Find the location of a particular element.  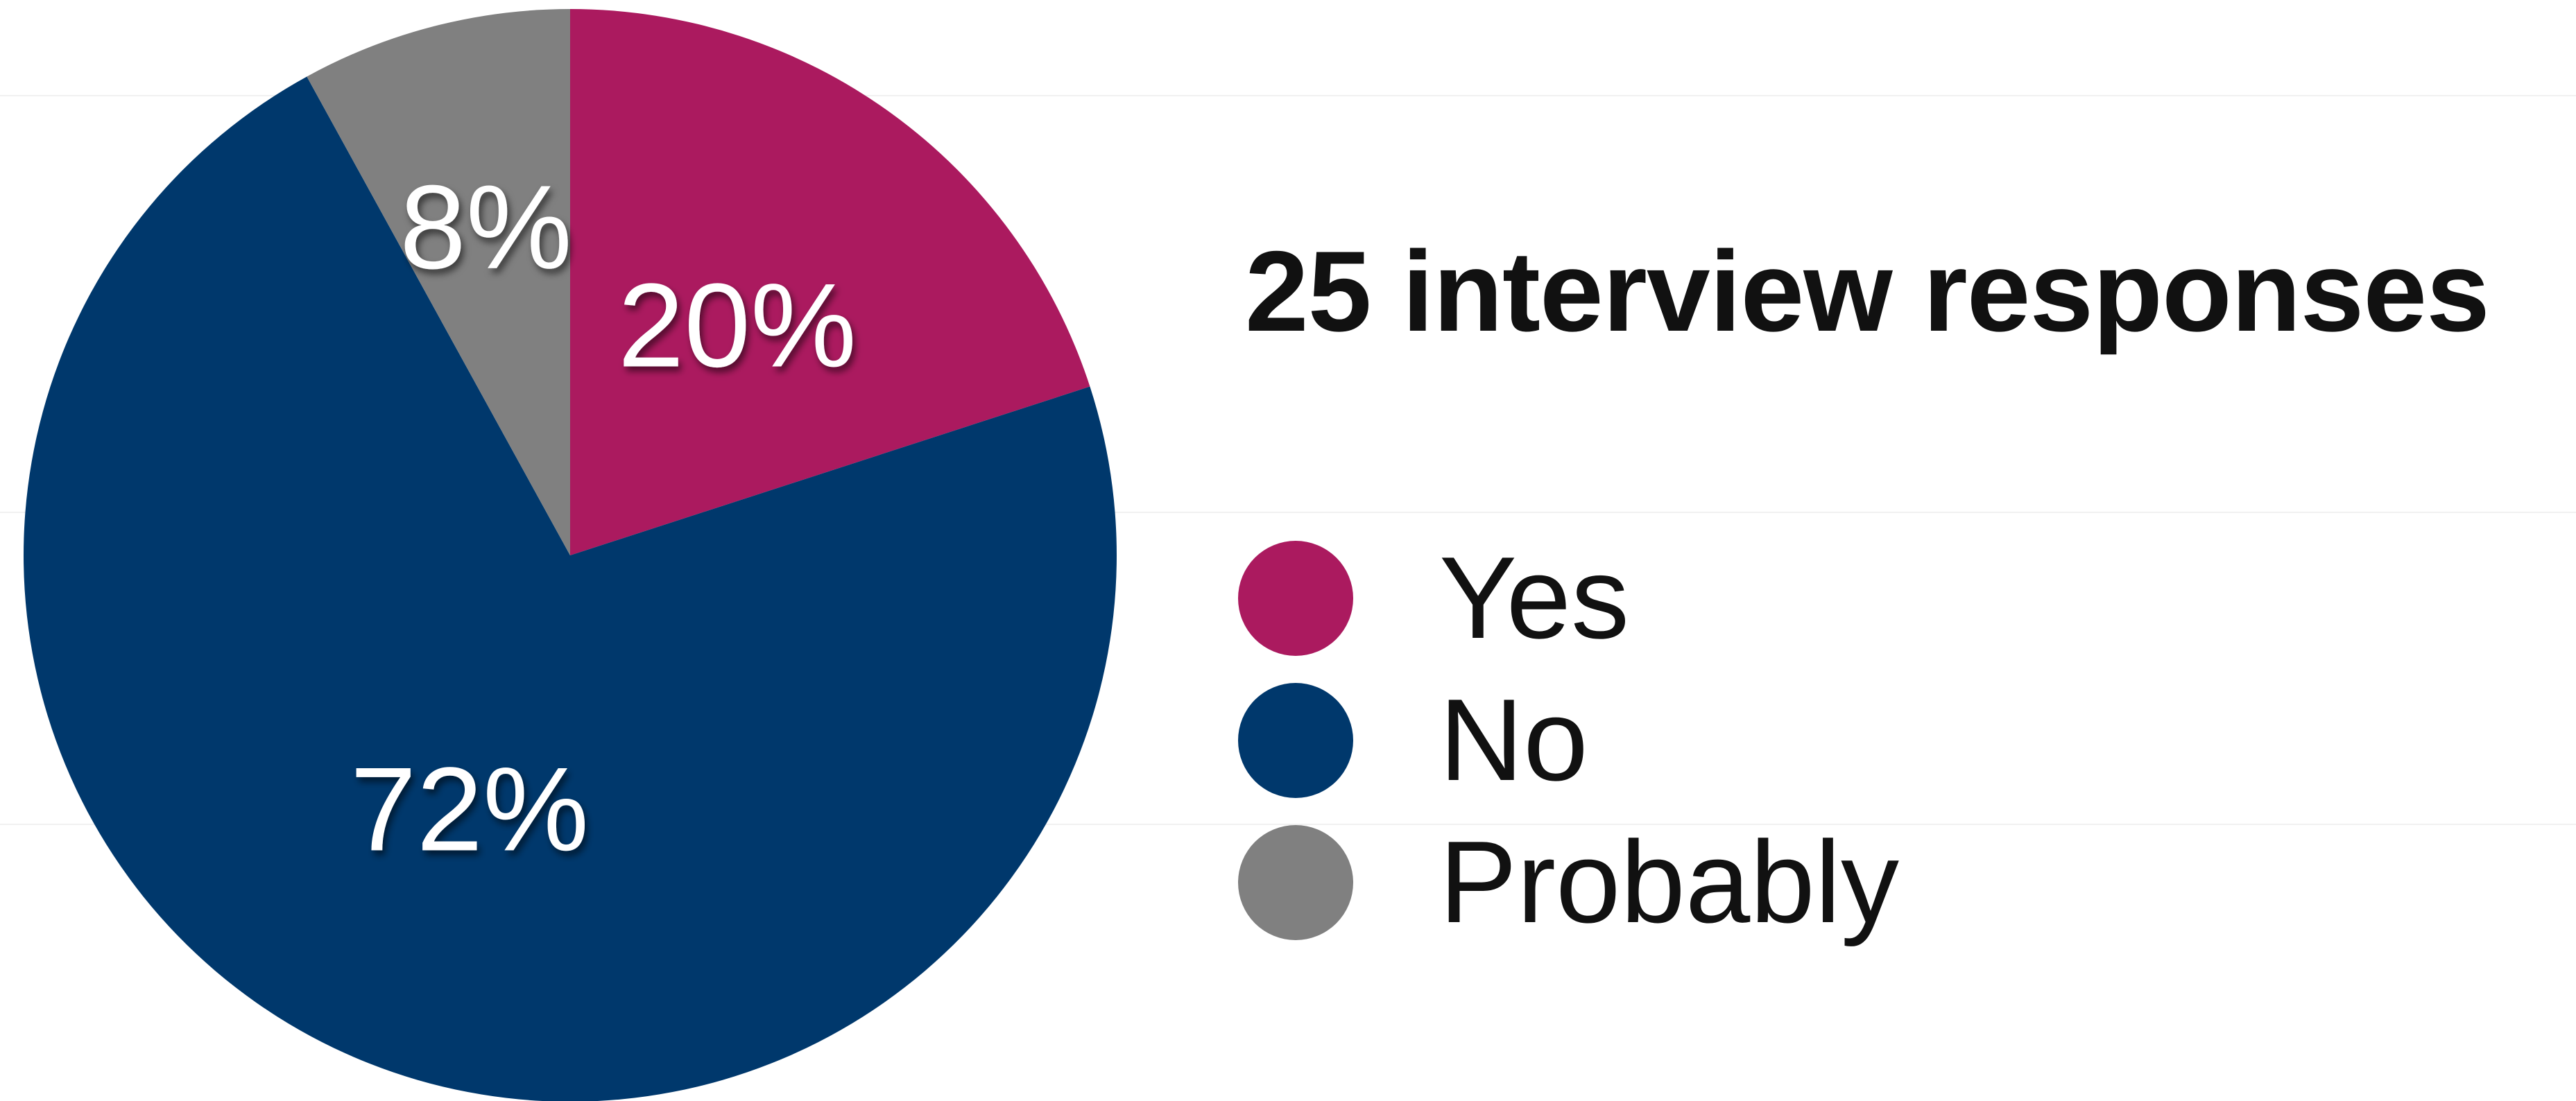

pie-value-label-yes: 20% is located at coordinates (737, 325).